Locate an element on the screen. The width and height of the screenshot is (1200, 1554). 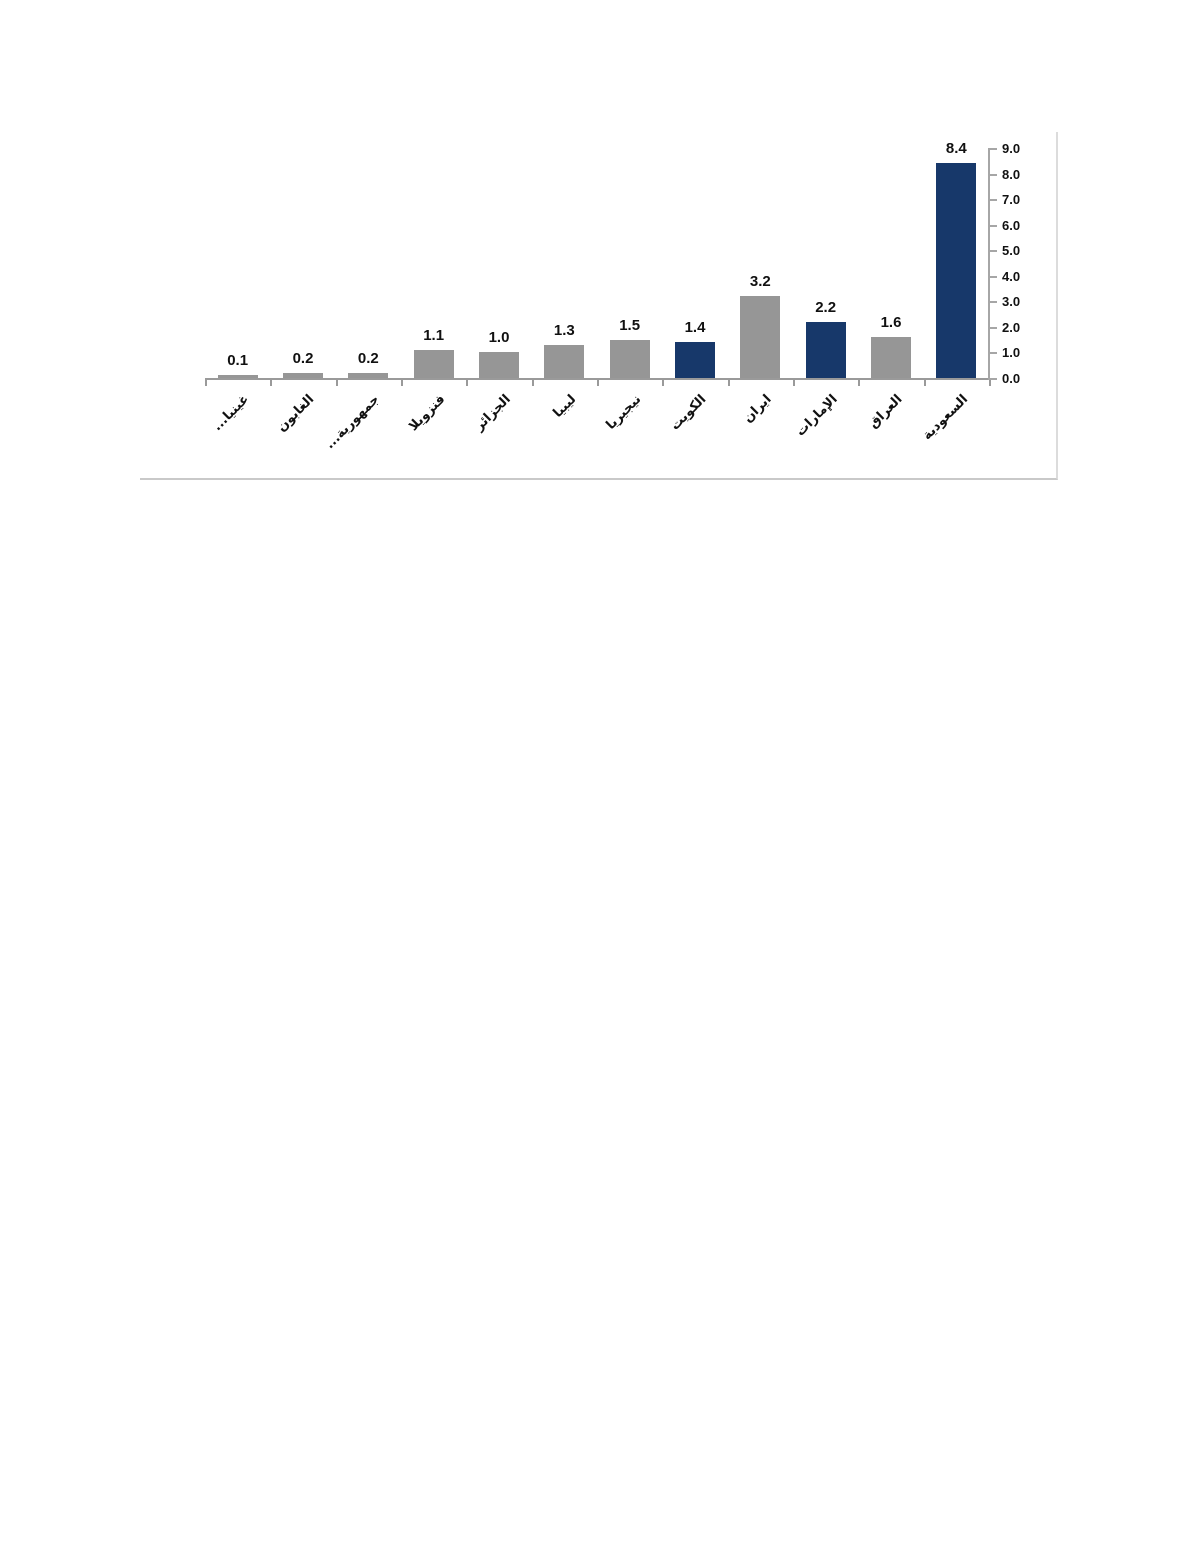
y-tick-label-8: 8.0 is located at coordinates (1011, 174).